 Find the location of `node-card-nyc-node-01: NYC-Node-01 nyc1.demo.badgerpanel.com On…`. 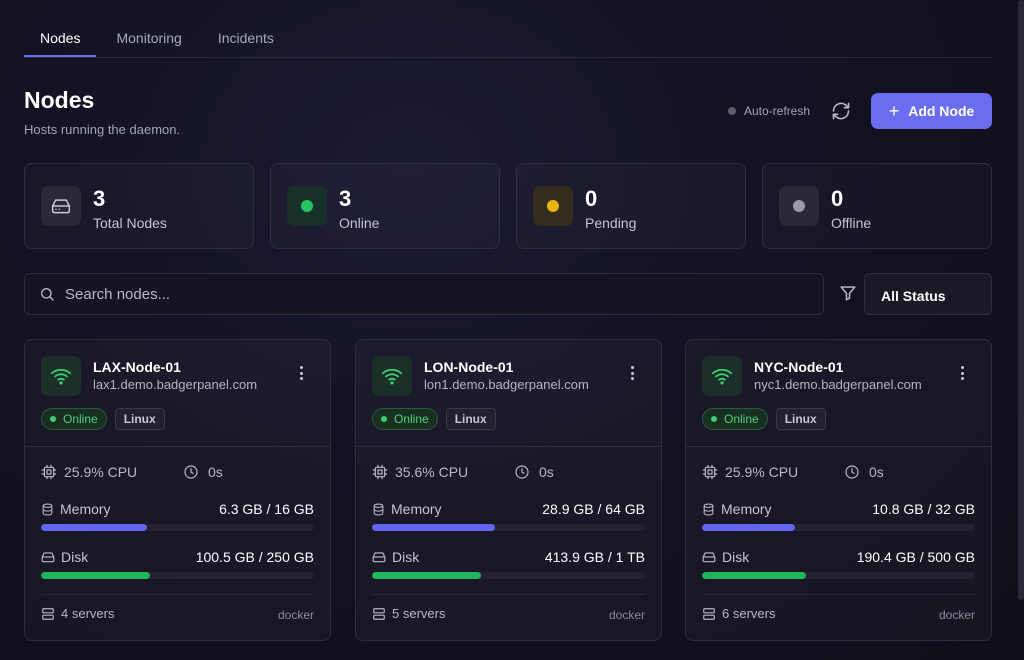

node-card-nyc-node-01: NYC-Node-01 nyc1.demo.badgerpanel.com On… is located at coordinates (838, 490).